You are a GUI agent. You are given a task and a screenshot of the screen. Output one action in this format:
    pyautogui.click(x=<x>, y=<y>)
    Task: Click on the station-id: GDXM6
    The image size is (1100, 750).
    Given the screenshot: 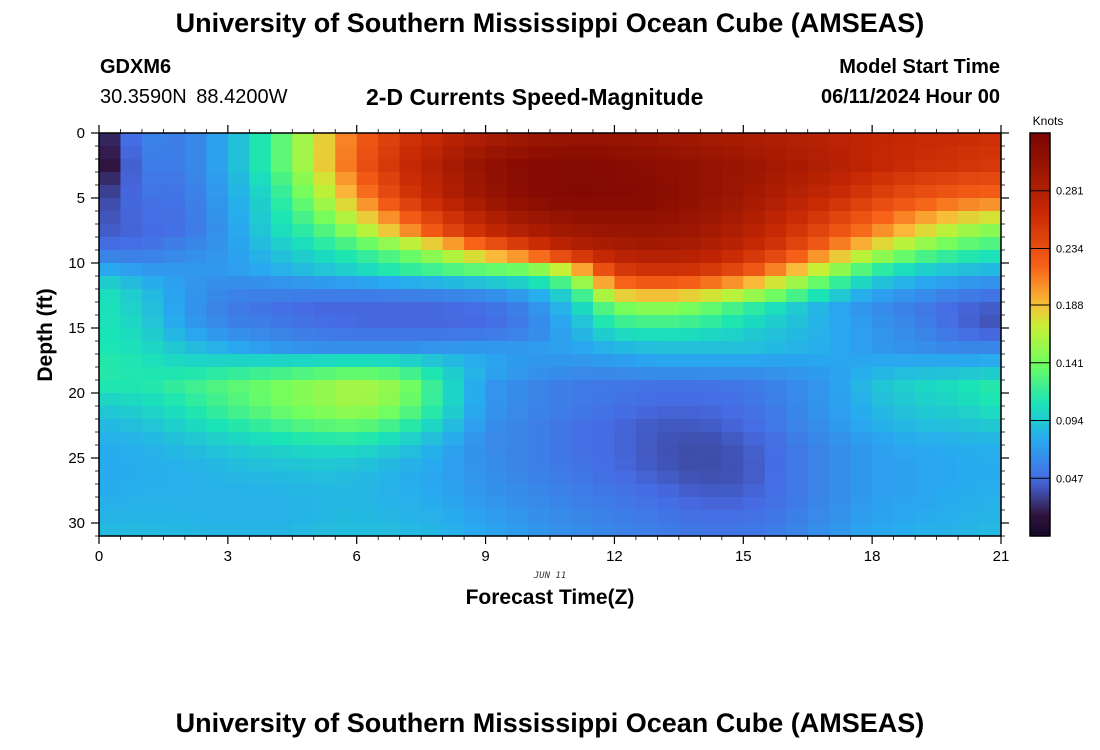 What is the action you would take?
    pyautogui.click(x=136, y=67)
    